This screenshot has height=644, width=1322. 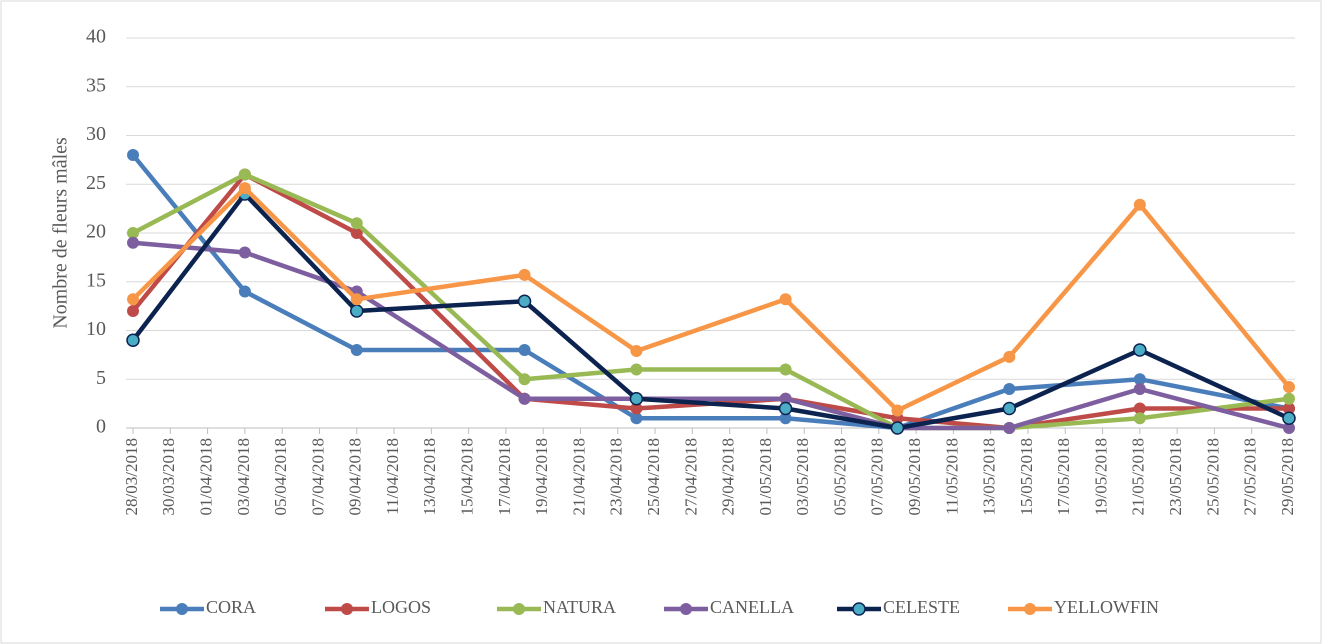 I want to click on legend-label: LOGOS, so click(x=401, y=607).